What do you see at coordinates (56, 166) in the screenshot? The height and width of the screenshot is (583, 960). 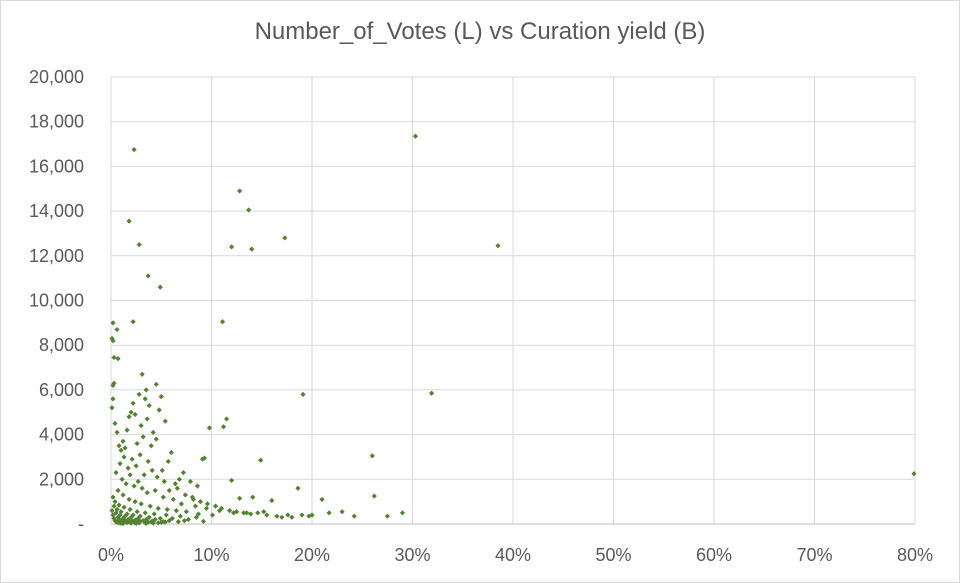 I see `y-tick-label: 16,000` at bounding box center [56, 166].